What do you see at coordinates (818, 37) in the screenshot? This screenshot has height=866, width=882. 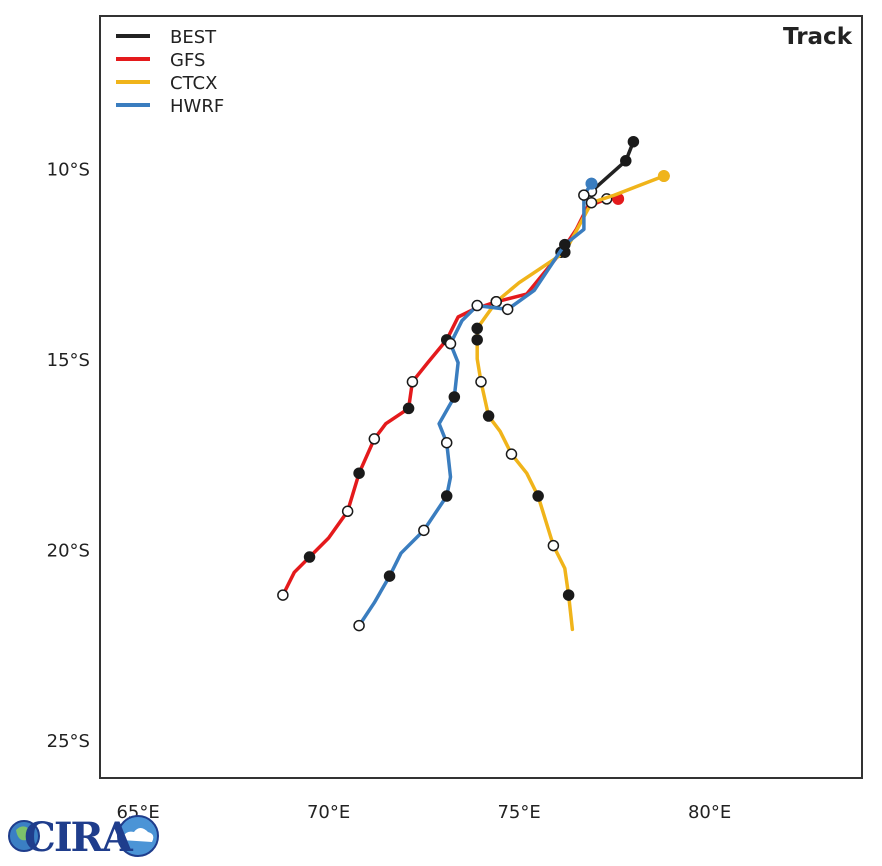 I see `chart-title: Track` at bounding box center [818, 37].